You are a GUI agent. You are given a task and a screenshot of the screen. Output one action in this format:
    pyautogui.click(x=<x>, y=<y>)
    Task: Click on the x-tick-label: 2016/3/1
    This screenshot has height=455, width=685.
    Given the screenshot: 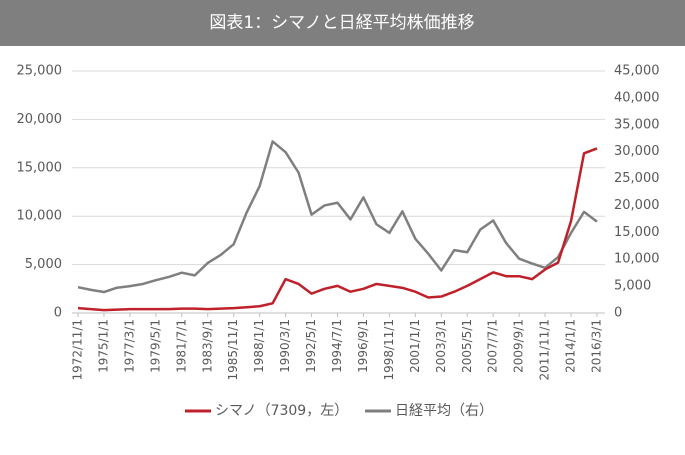 What is the action you would take?
    pyautogui.click(x=597, y=346)
    